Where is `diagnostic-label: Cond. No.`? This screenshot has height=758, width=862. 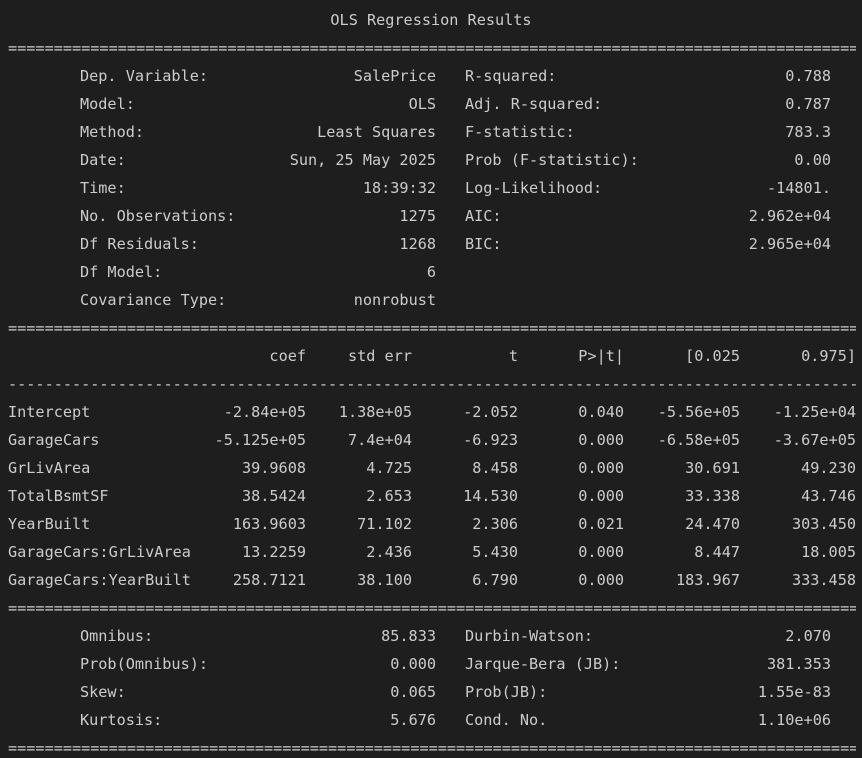
diagnostic-label: Cond. No. is located at coordinates (506, 720).